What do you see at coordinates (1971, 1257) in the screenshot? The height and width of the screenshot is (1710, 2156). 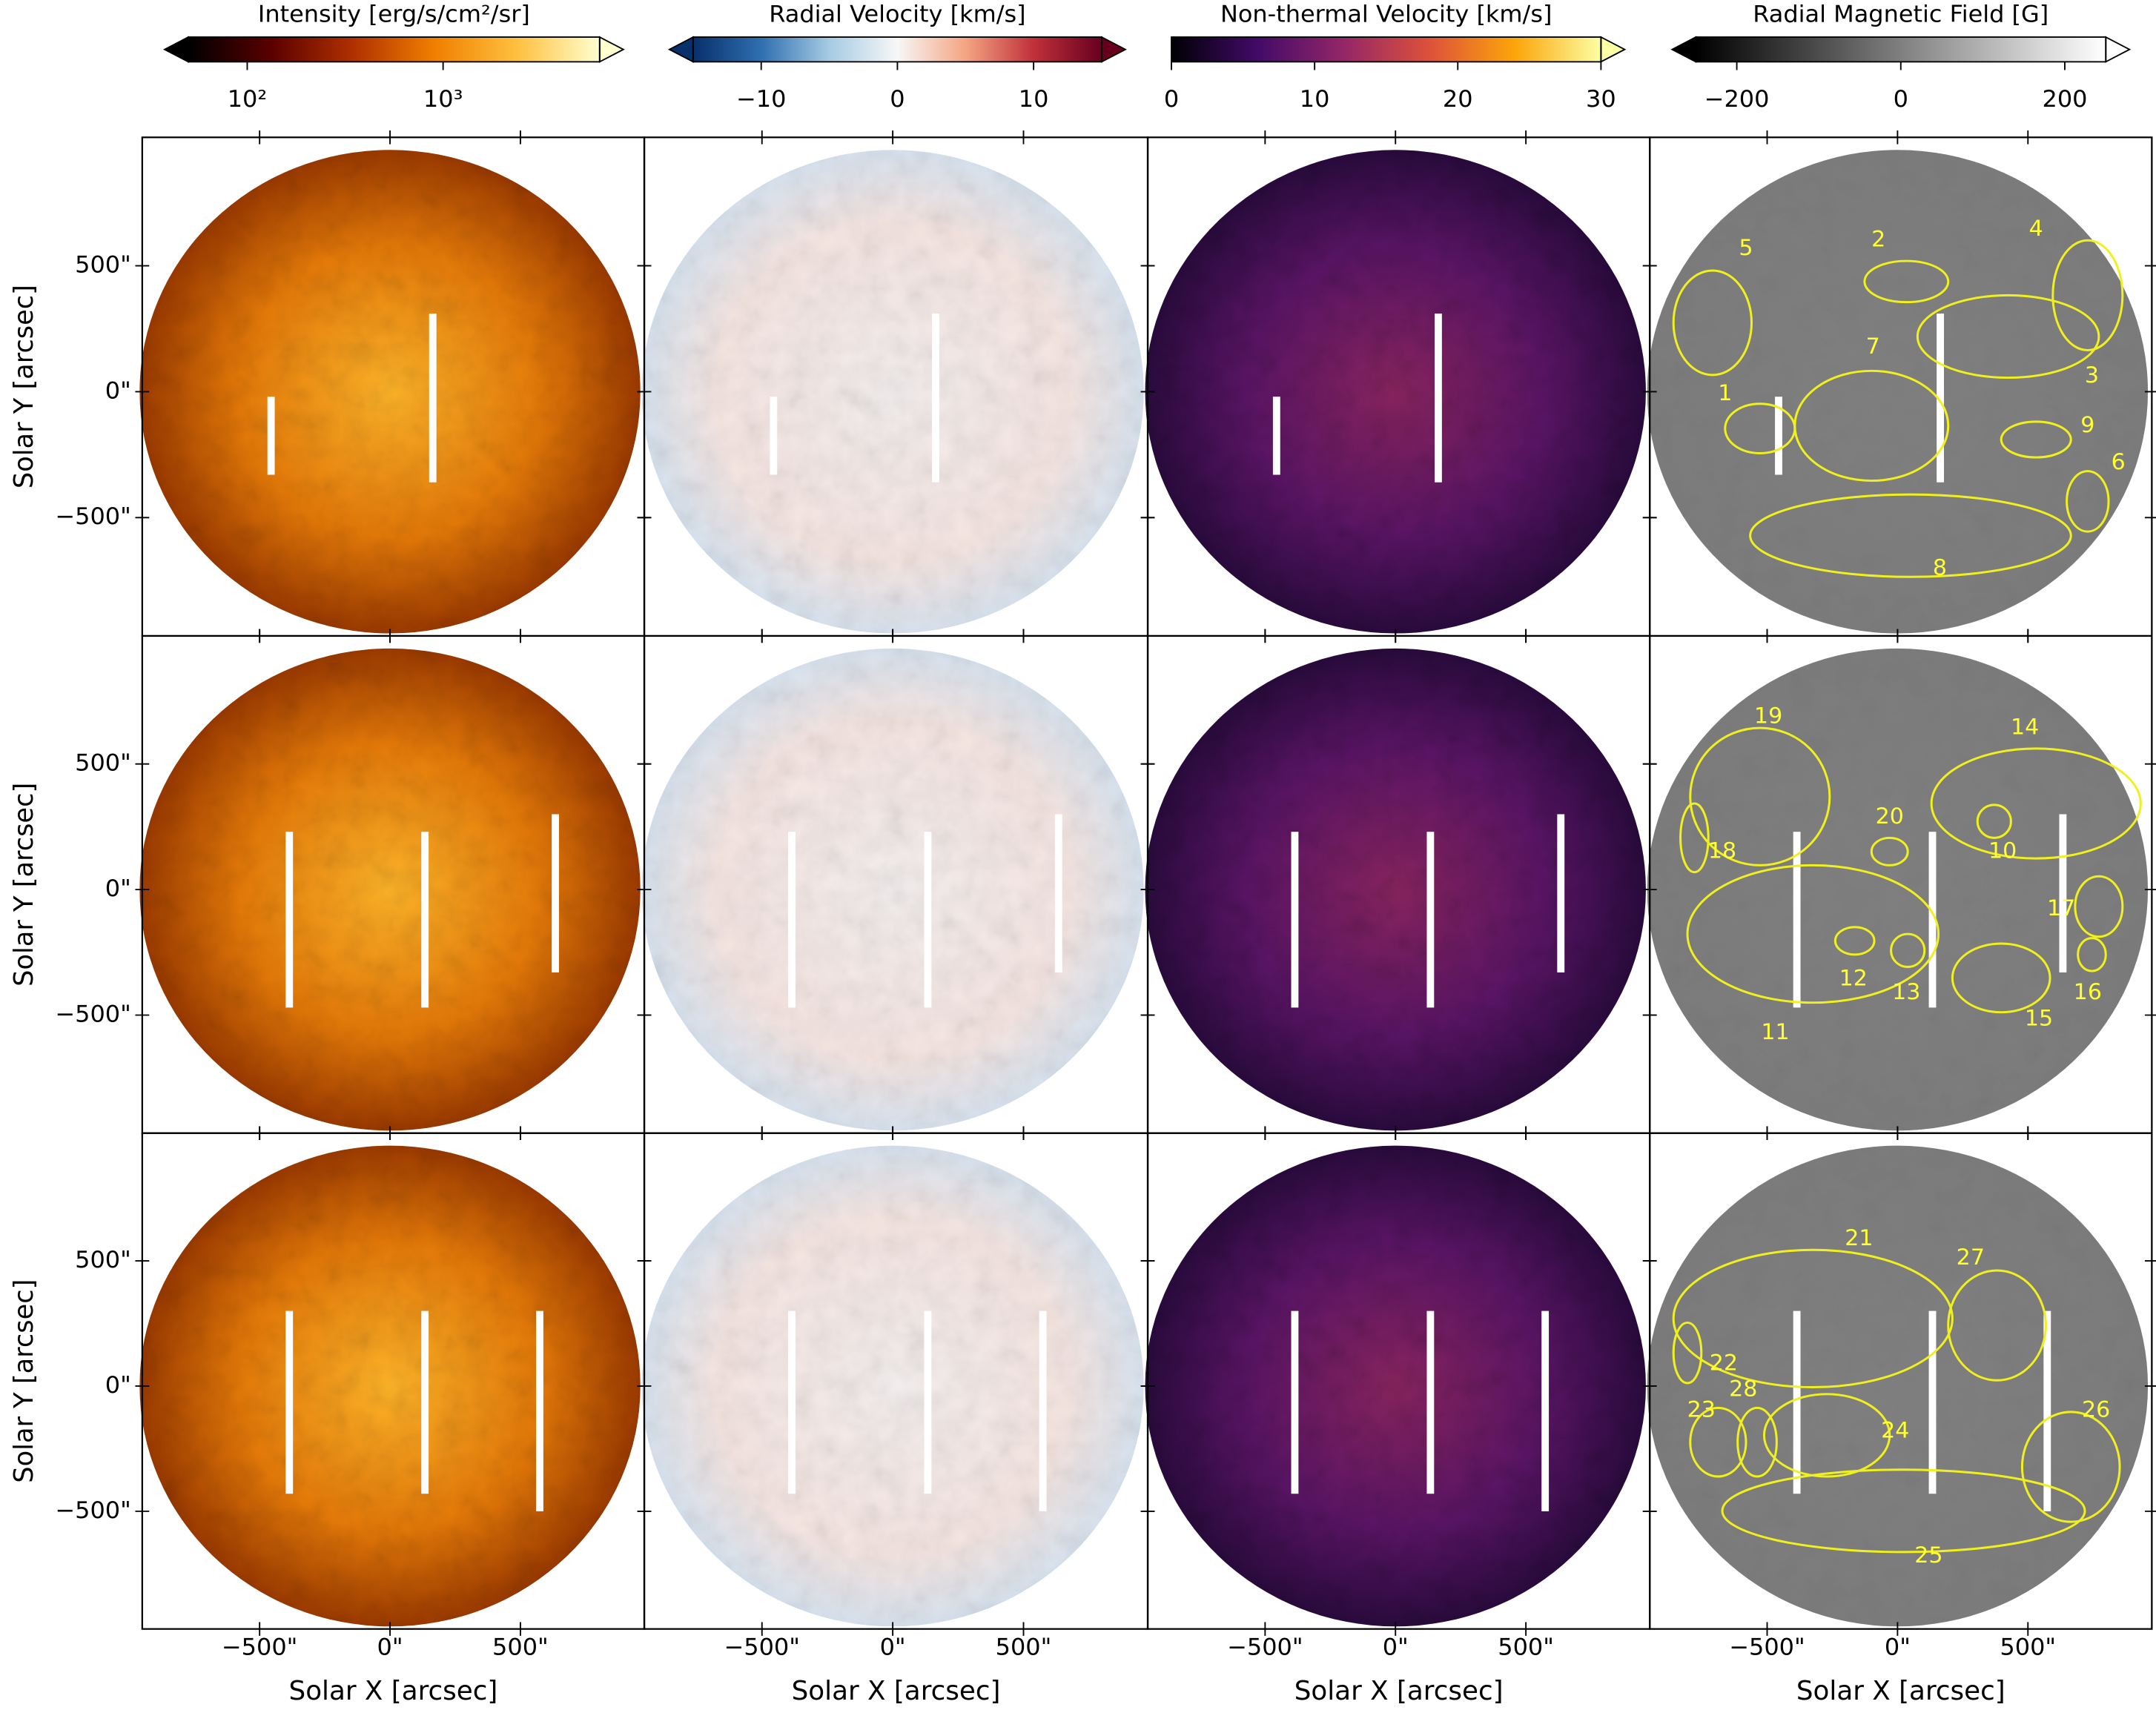 I see `region-label: 27` at bounding box center [1971, 1257].